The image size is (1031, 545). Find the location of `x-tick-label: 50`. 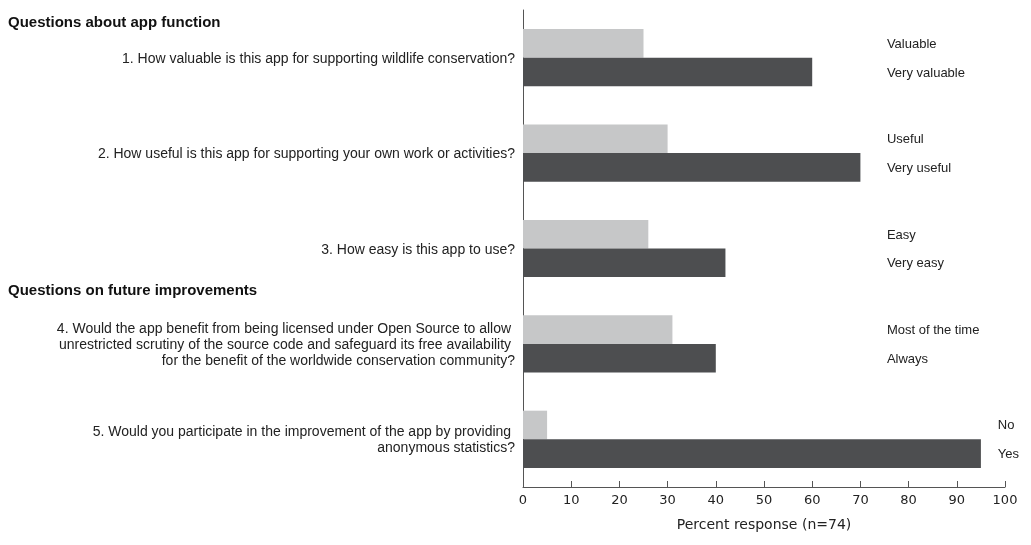

x-tick-label: 50 is located at coordinates (764, 499).